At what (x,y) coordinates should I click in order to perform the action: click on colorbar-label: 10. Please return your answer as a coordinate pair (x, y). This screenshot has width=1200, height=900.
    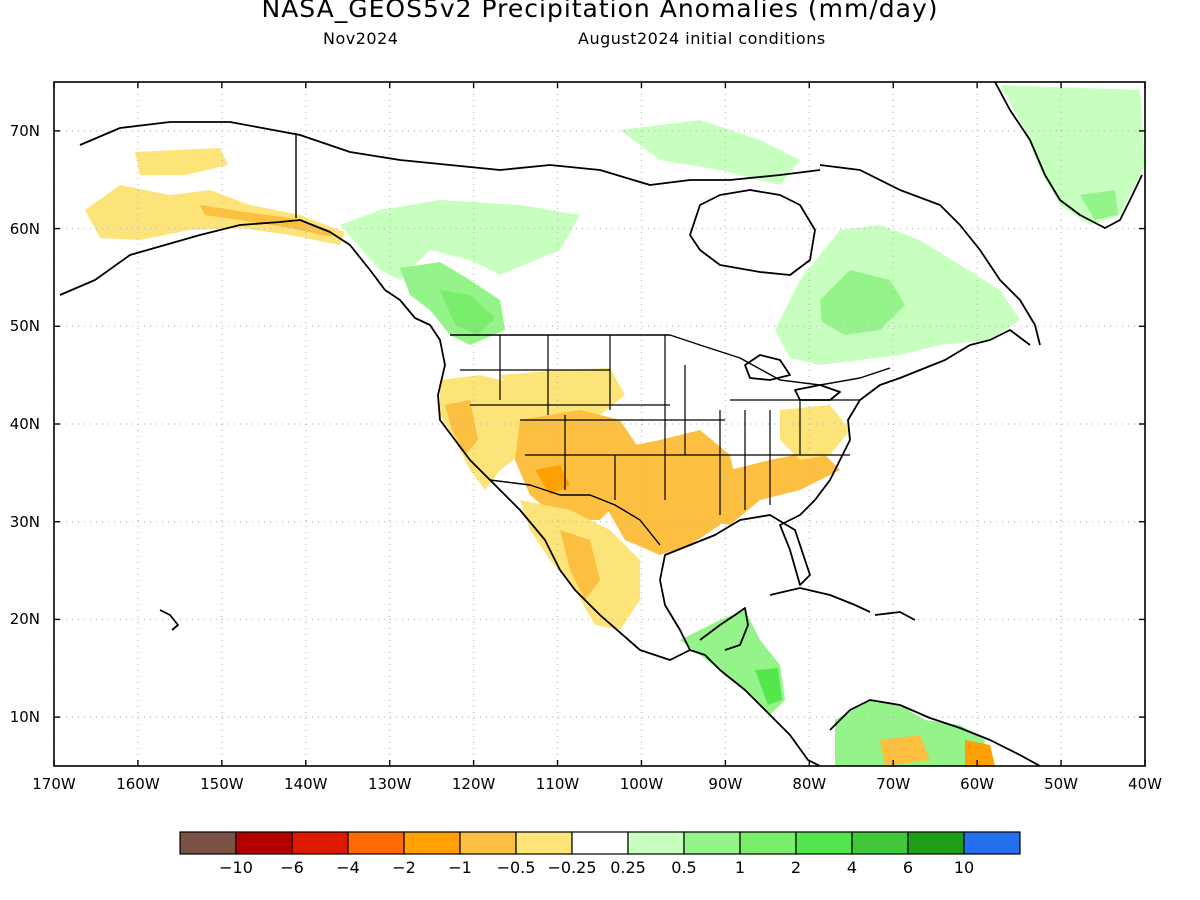
    Looking at the image, I should click on (964, 867).